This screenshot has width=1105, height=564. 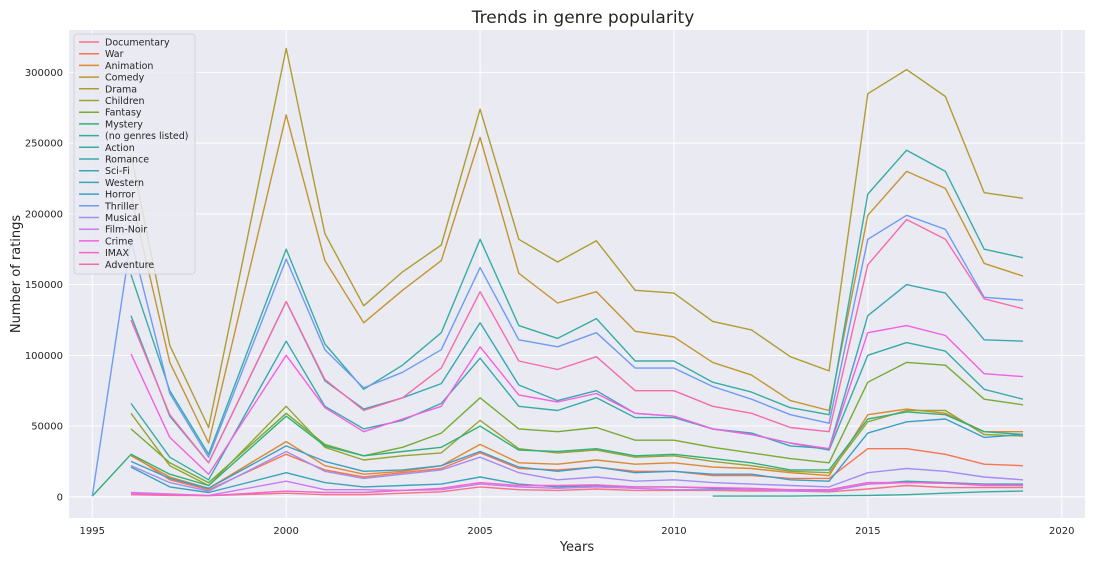 I want to click on series-line-film-noir, so click(x=576, y=488).